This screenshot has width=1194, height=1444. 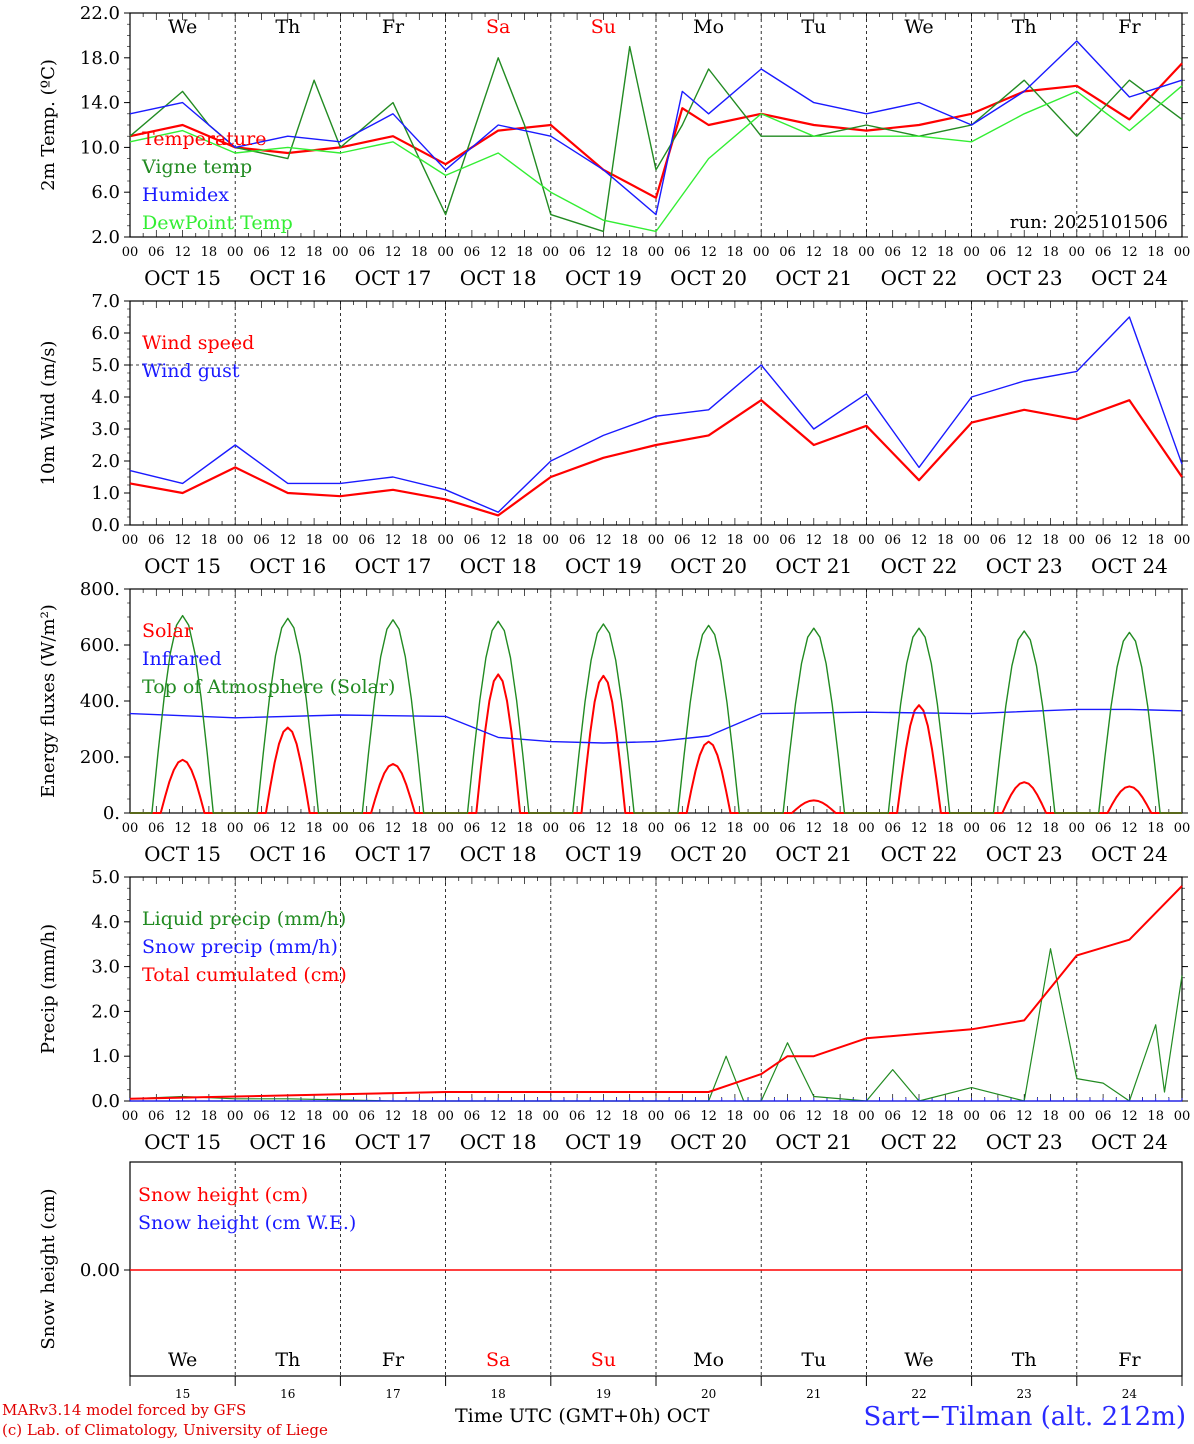 What do you see at coordinates (1024, 1142) in the screenshot?
I see `date-label: OCT 23` at bounding box center [1024, 1142].